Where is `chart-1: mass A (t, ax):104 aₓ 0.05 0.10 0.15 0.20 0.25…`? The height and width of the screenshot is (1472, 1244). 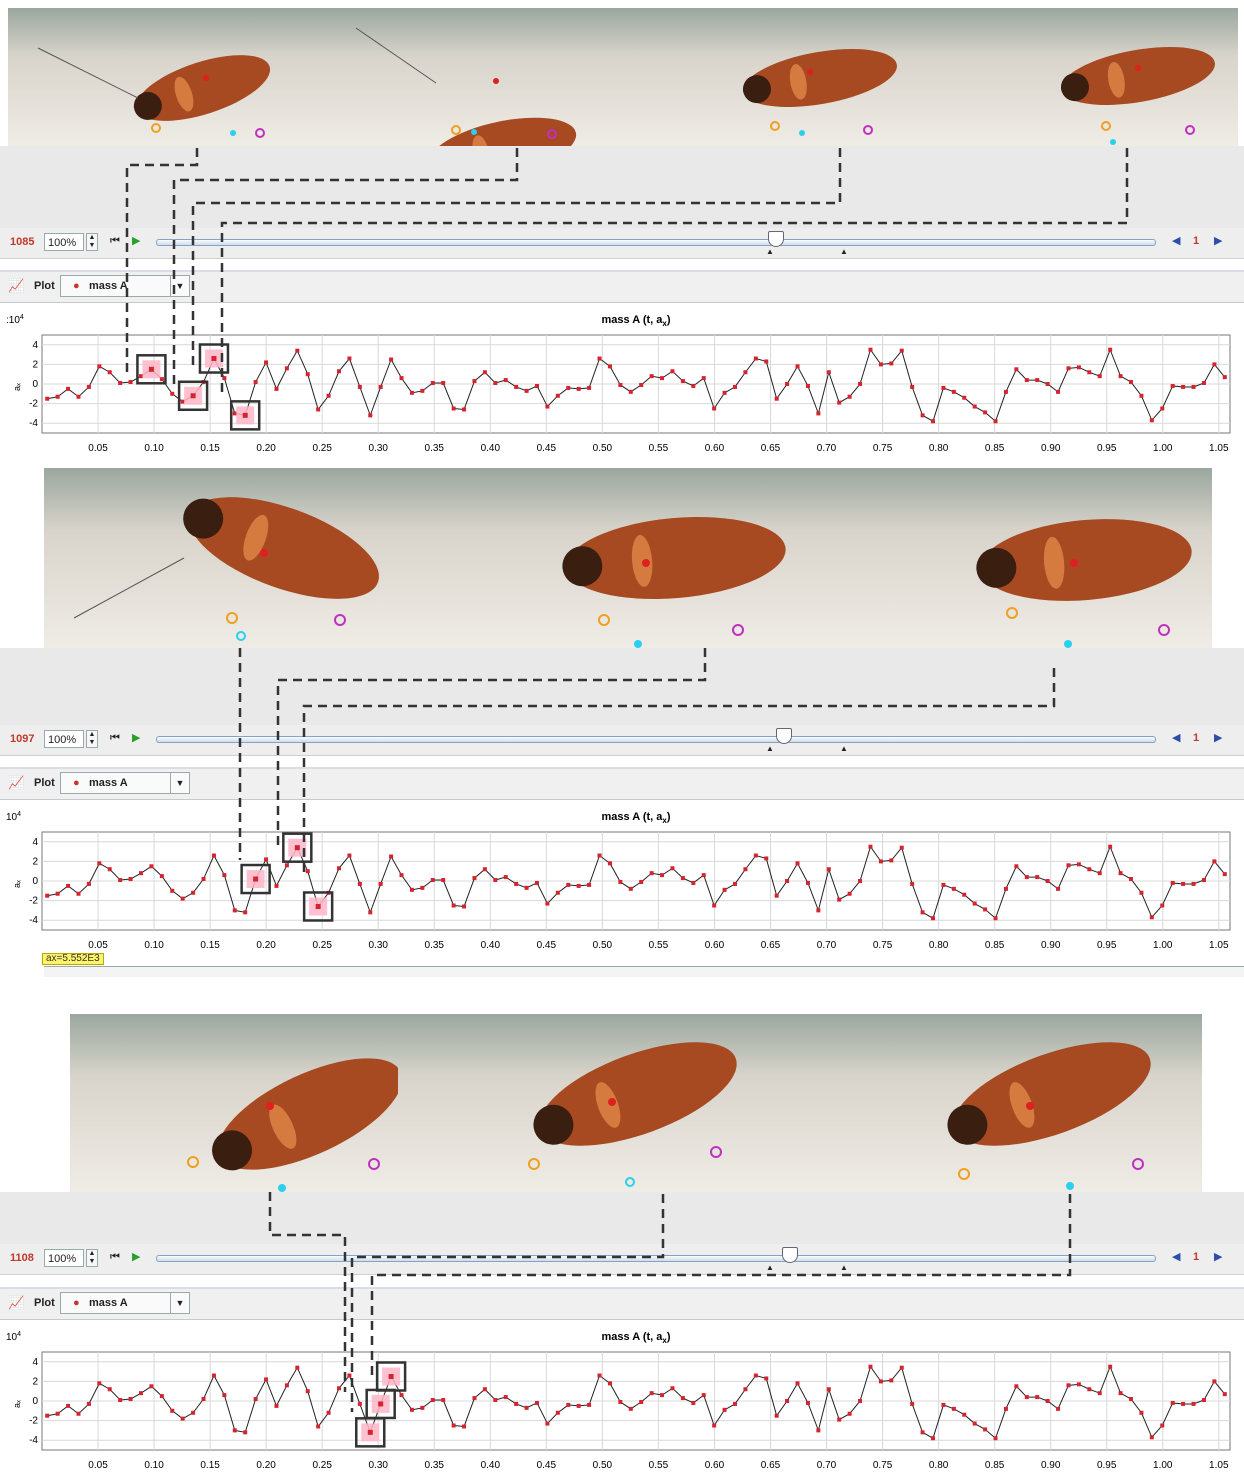 chart-1: mass A (t, ax):104 aₓ 0.05 0.10 0.15 0.20 0.25… is located at coordinates (622, 381).